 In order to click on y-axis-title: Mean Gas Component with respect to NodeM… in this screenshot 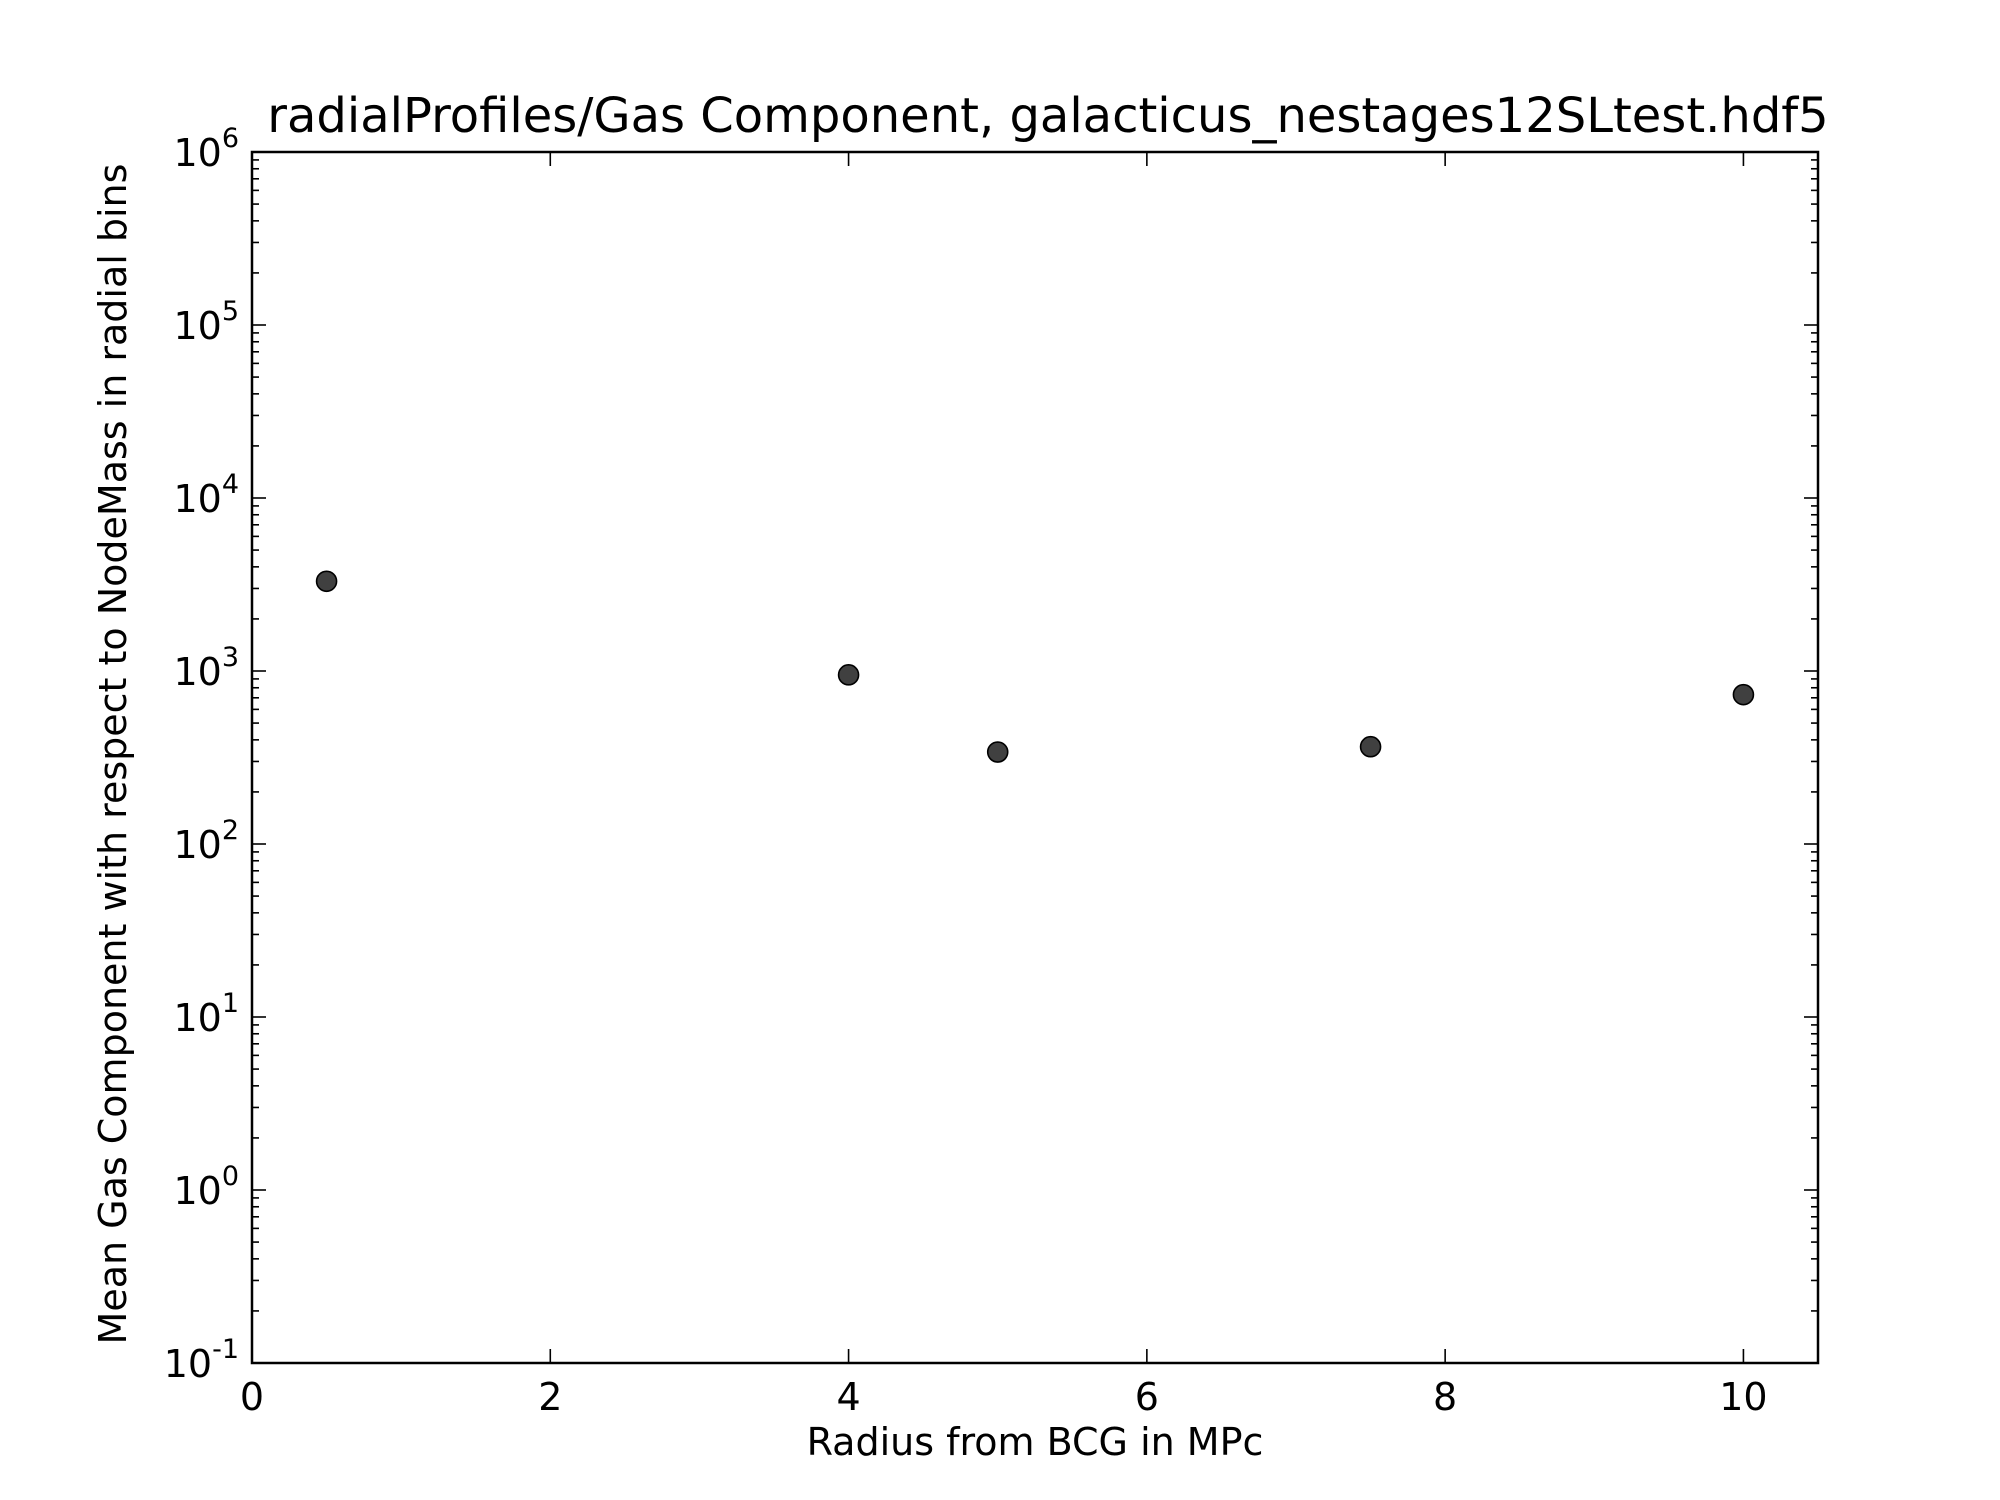, I will do `click(113, 754)`.